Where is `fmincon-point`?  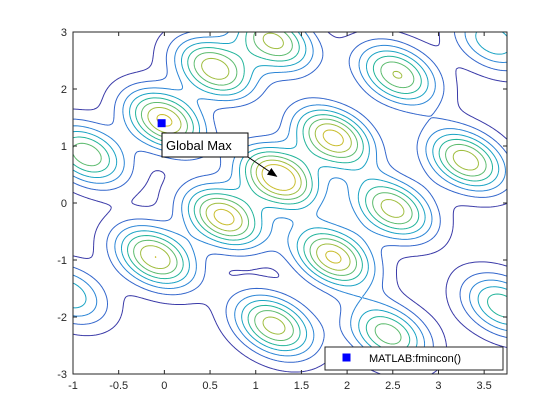 fmincon-point is located at coordinates (161, 123).